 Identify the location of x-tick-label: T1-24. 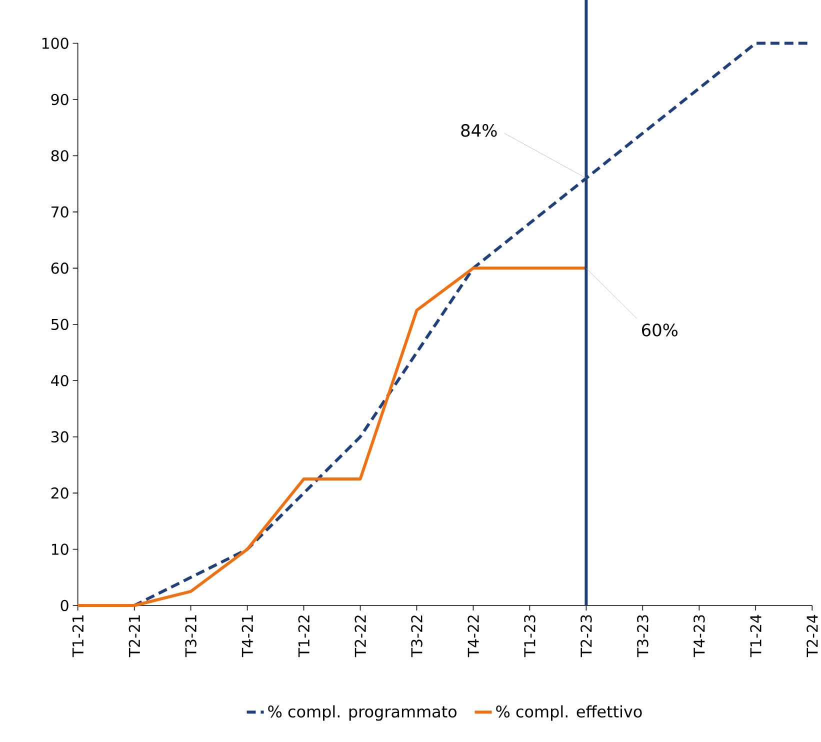
(756, 636).